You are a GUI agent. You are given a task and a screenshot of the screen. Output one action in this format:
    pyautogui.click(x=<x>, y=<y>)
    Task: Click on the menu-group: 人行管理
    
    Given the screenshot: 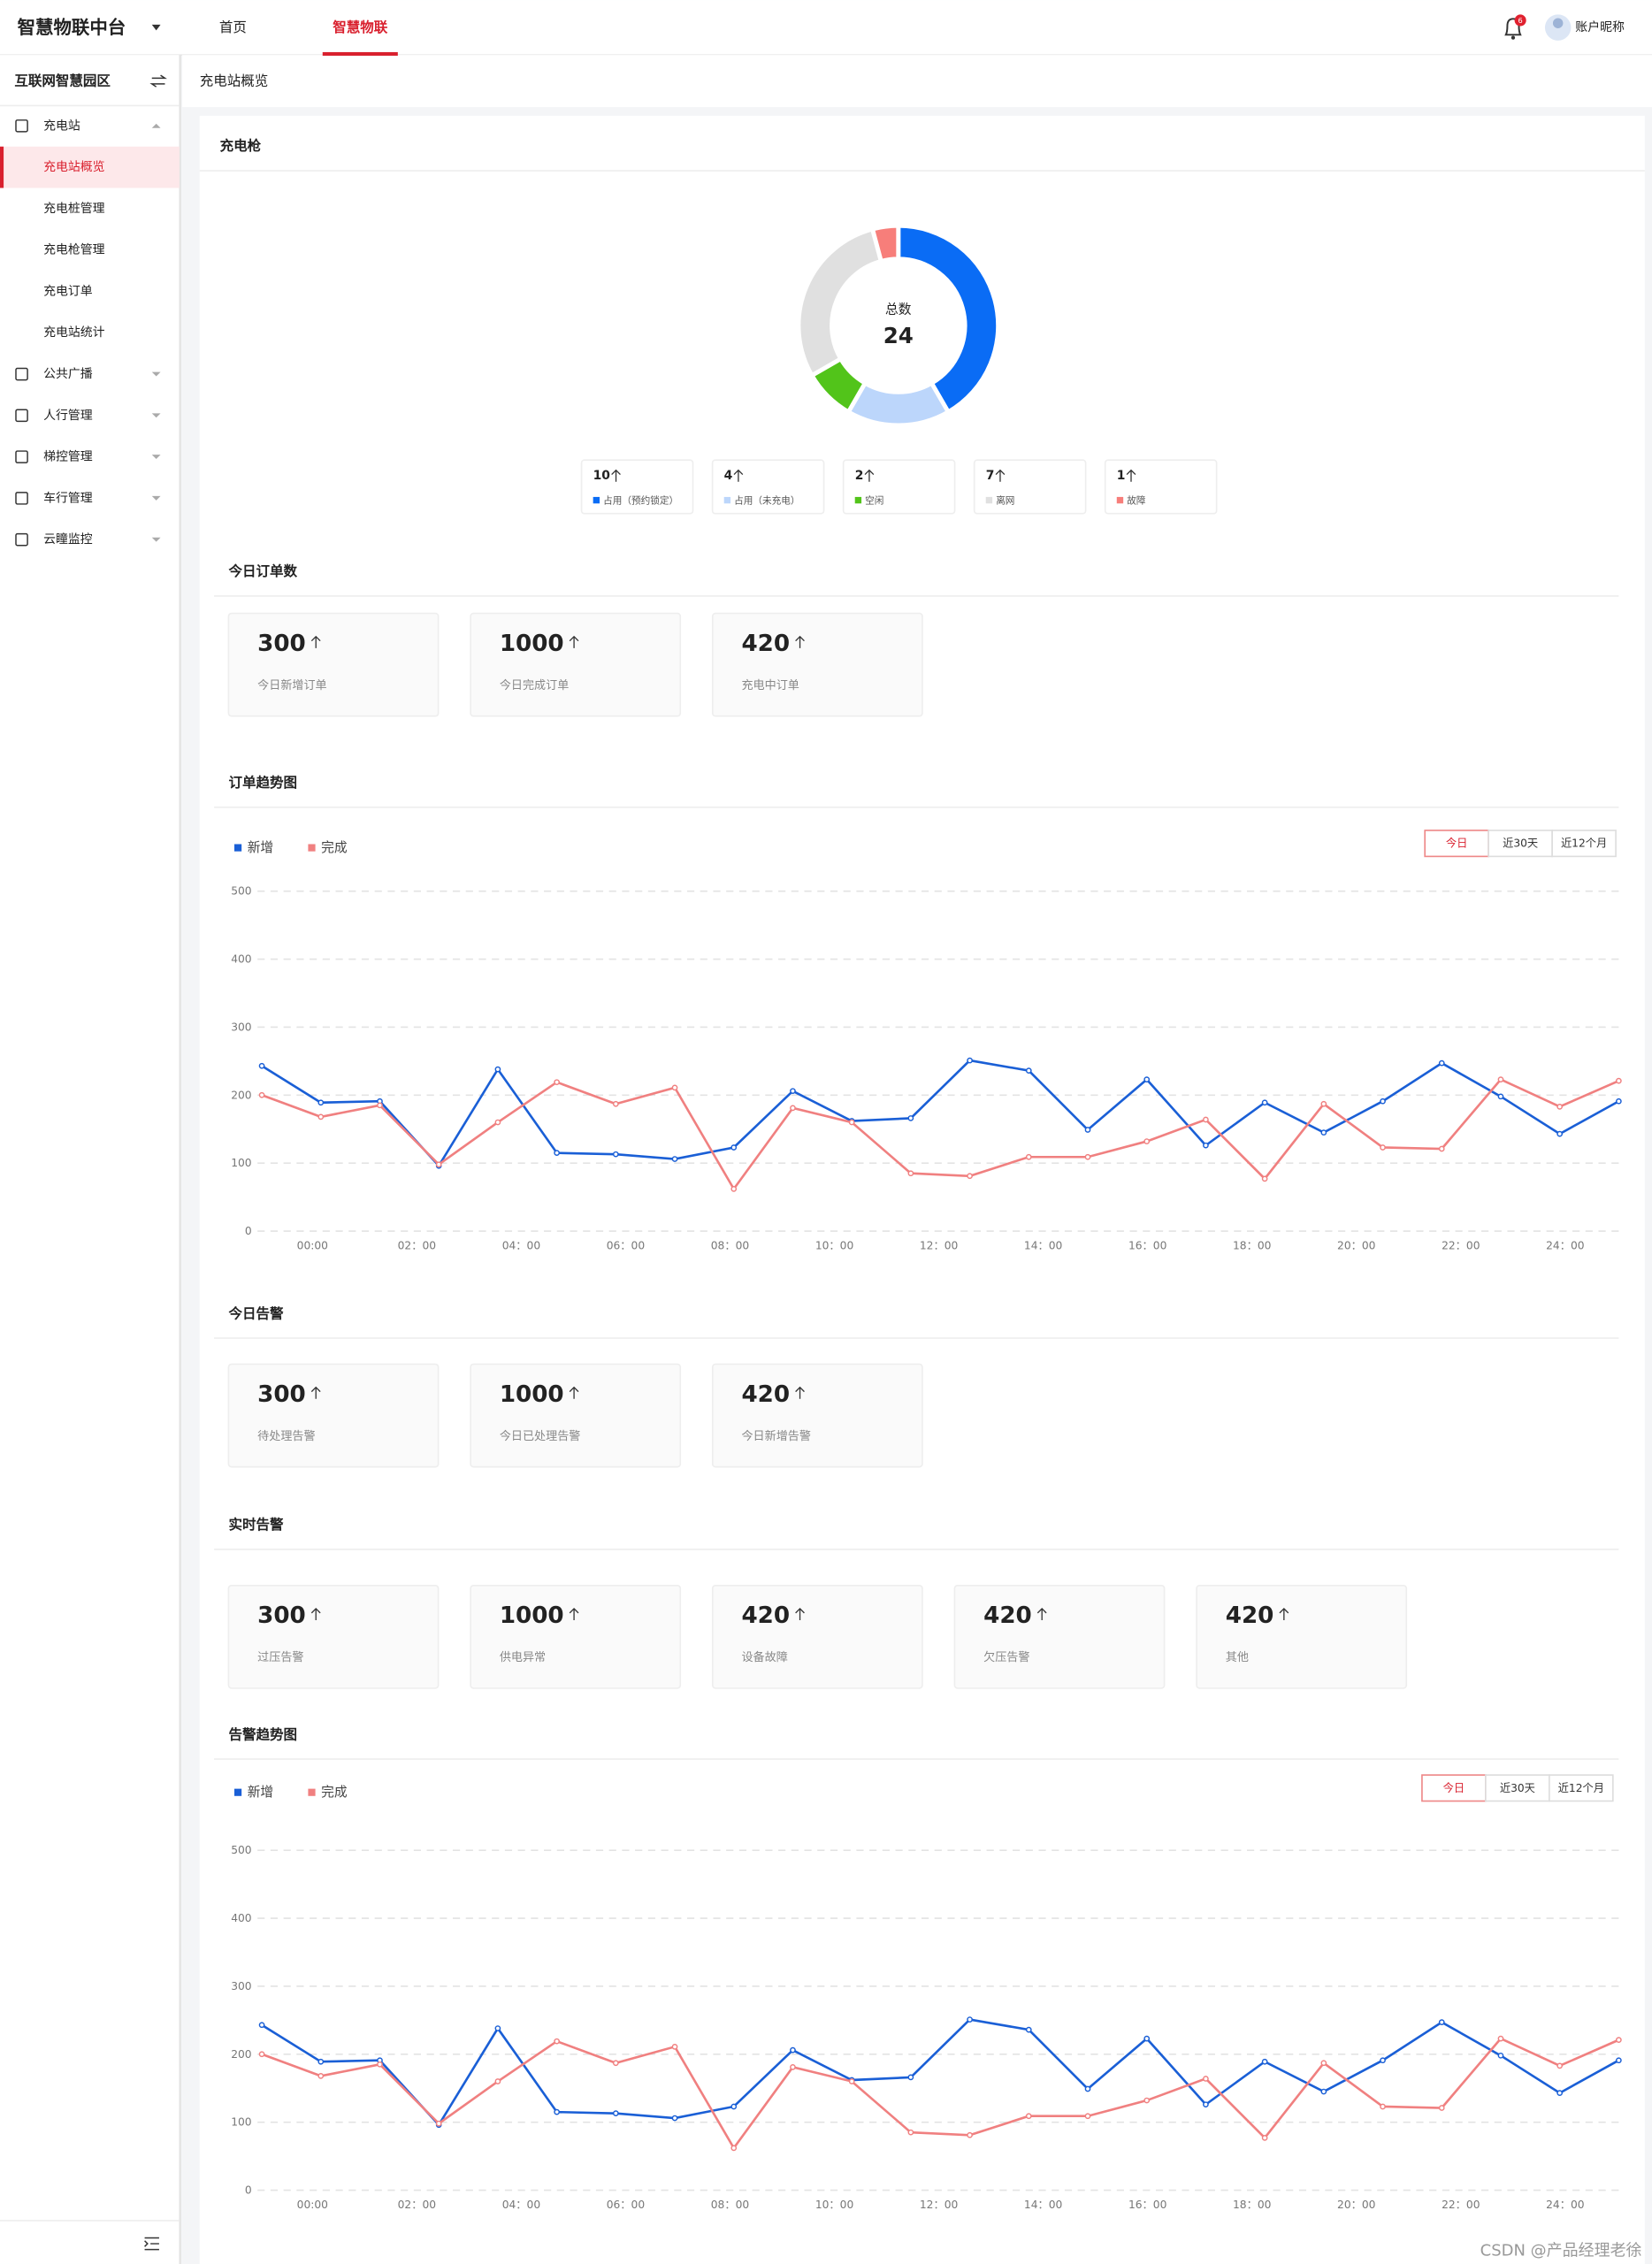 What is the action you would take?
    pyautogui.click(x=68, y=416)
    